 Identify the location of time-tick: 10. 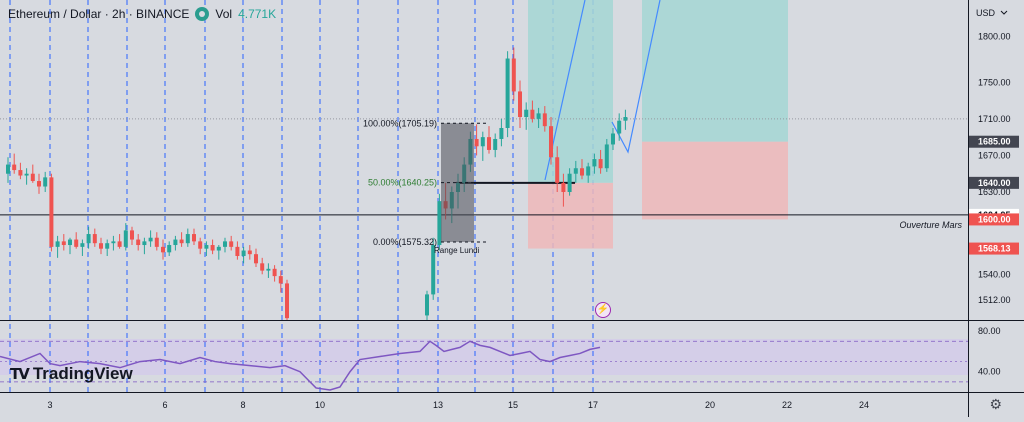
(320, 405).